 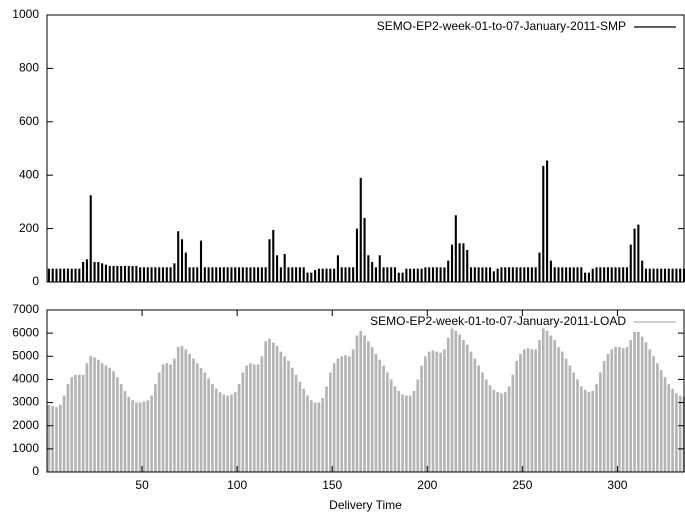 What do you see at coordinates (427, 485) in the screenshot?
I see `x-tick-label: 200` at bounding box center [427, 485].